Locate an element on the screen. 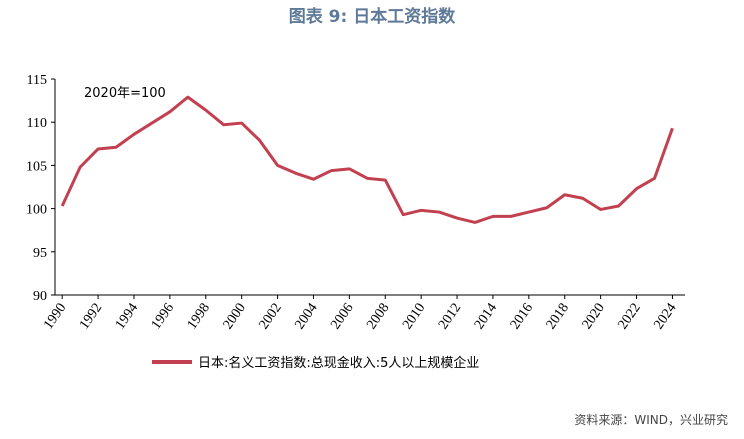 Image resolution: width=744 pixels, height=439 pixels. x-tick-label: 2024 is located at coordinates (665, 317).